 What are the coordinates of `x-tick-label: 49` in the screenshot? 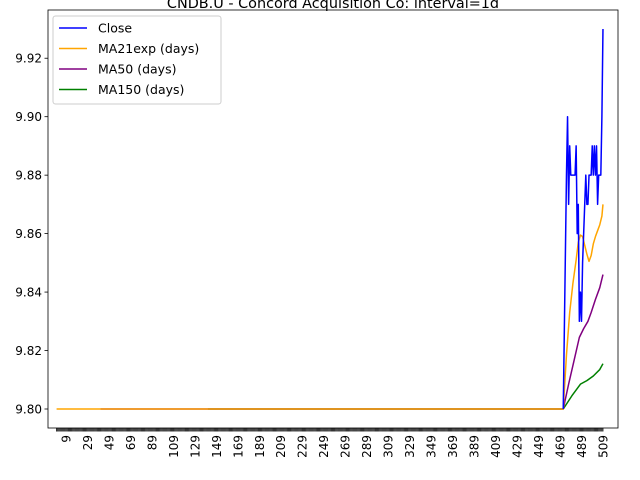 It's located at (109, 442).